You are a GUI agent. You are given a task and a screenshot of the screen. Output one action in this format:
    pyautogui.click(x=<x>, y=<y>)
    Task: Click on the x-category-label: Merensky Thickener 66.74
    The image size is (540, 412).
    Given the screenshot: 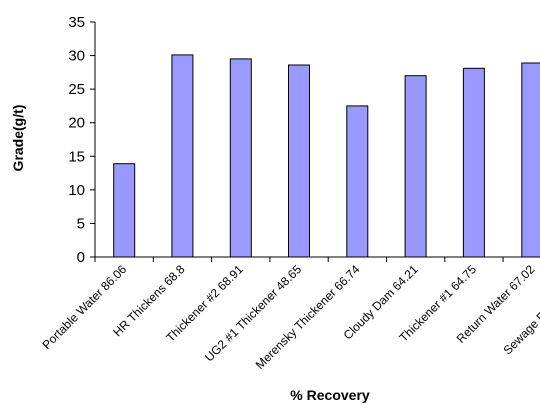 What is the action you would take?
    pyautogui.click(x=308, y=317)
    